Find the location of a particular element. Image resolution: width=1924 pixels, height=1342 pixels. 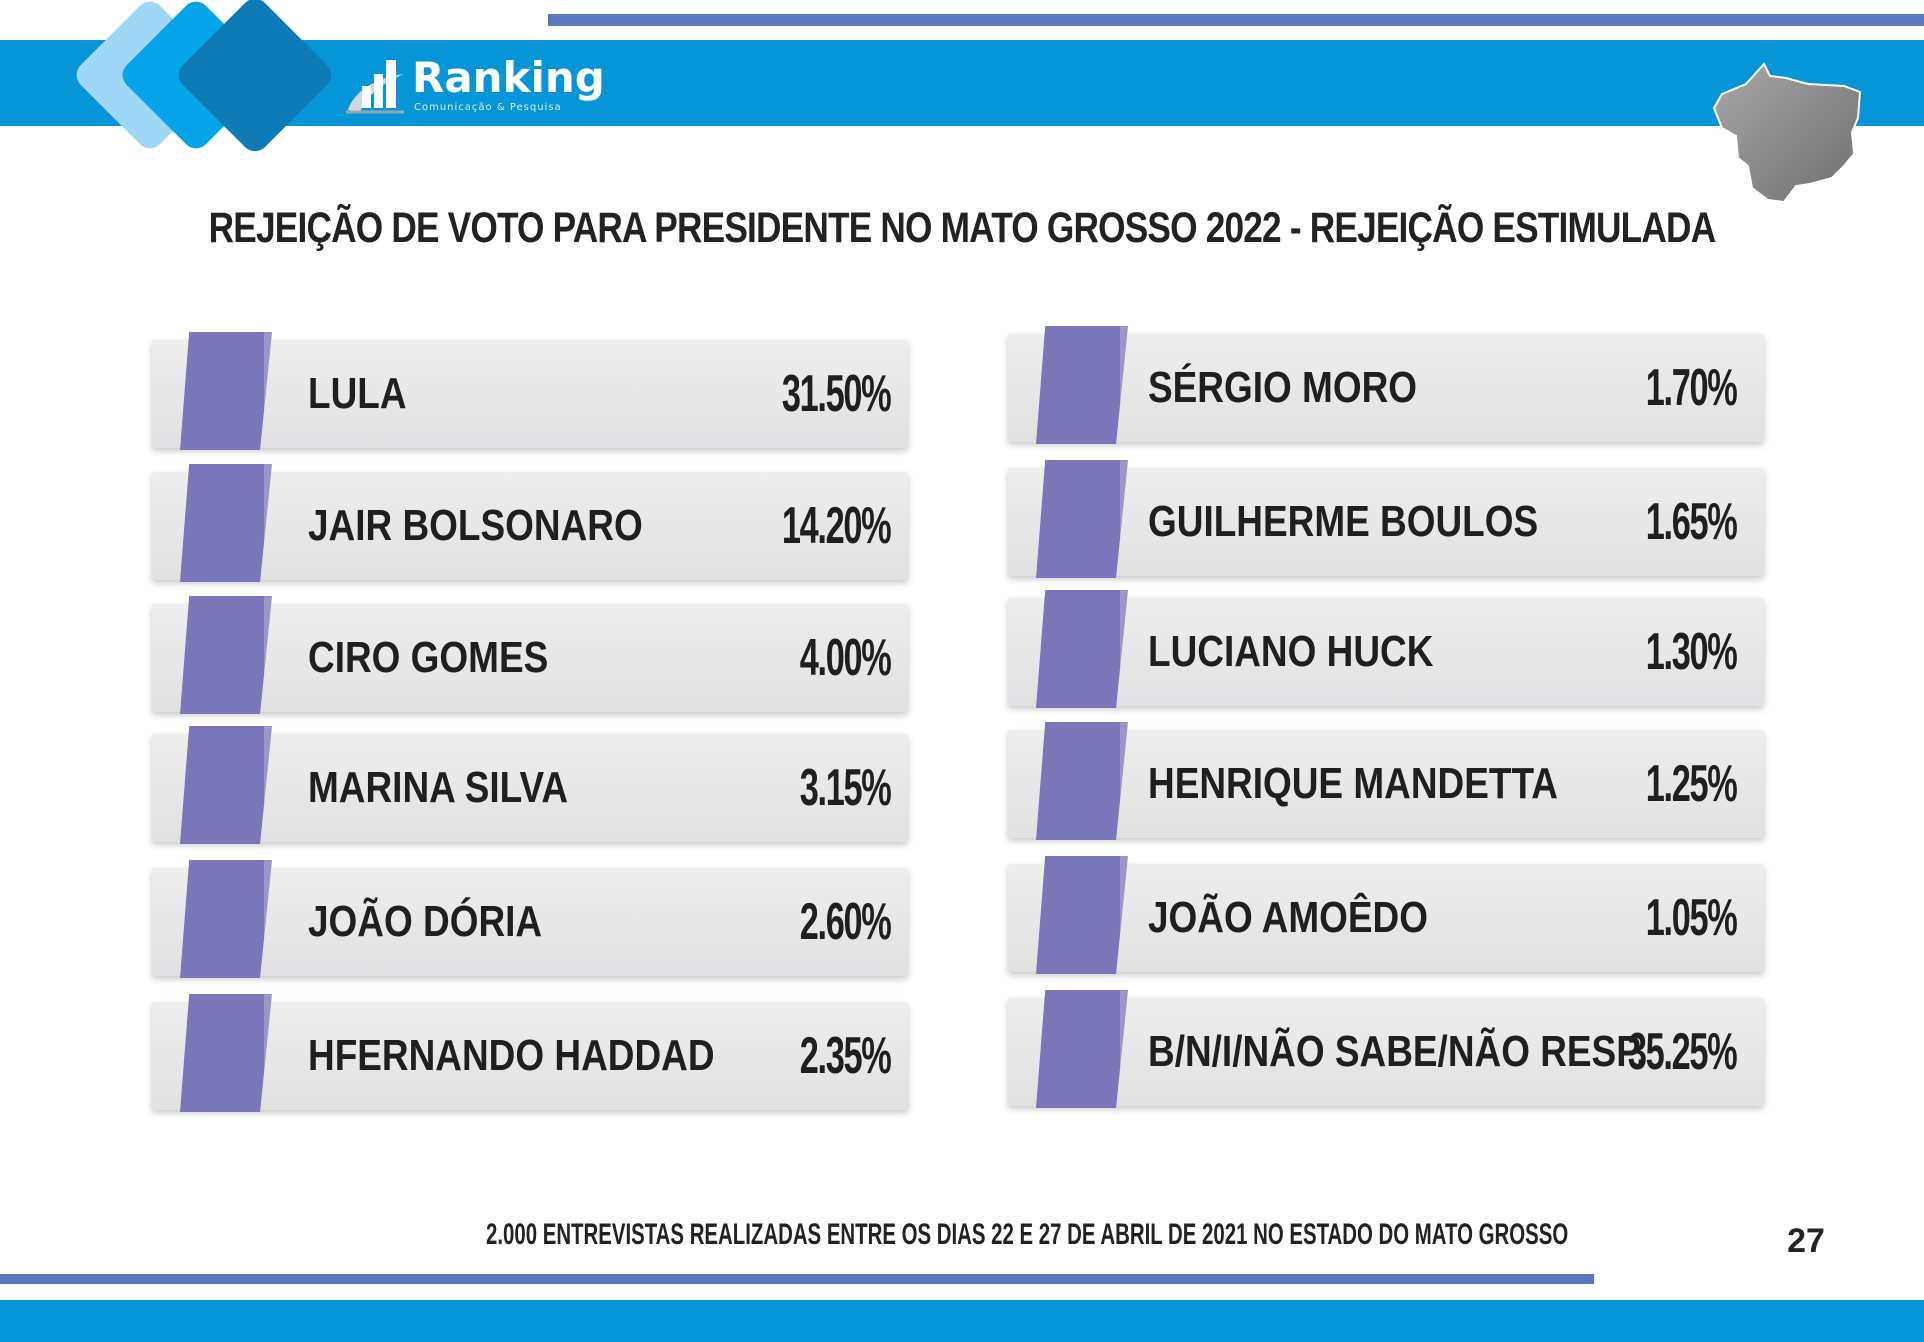

candidate-card: B/N/I/NÃO SABE/NÃO RESP. 35.25% is located at coordinates (1386, 1049).